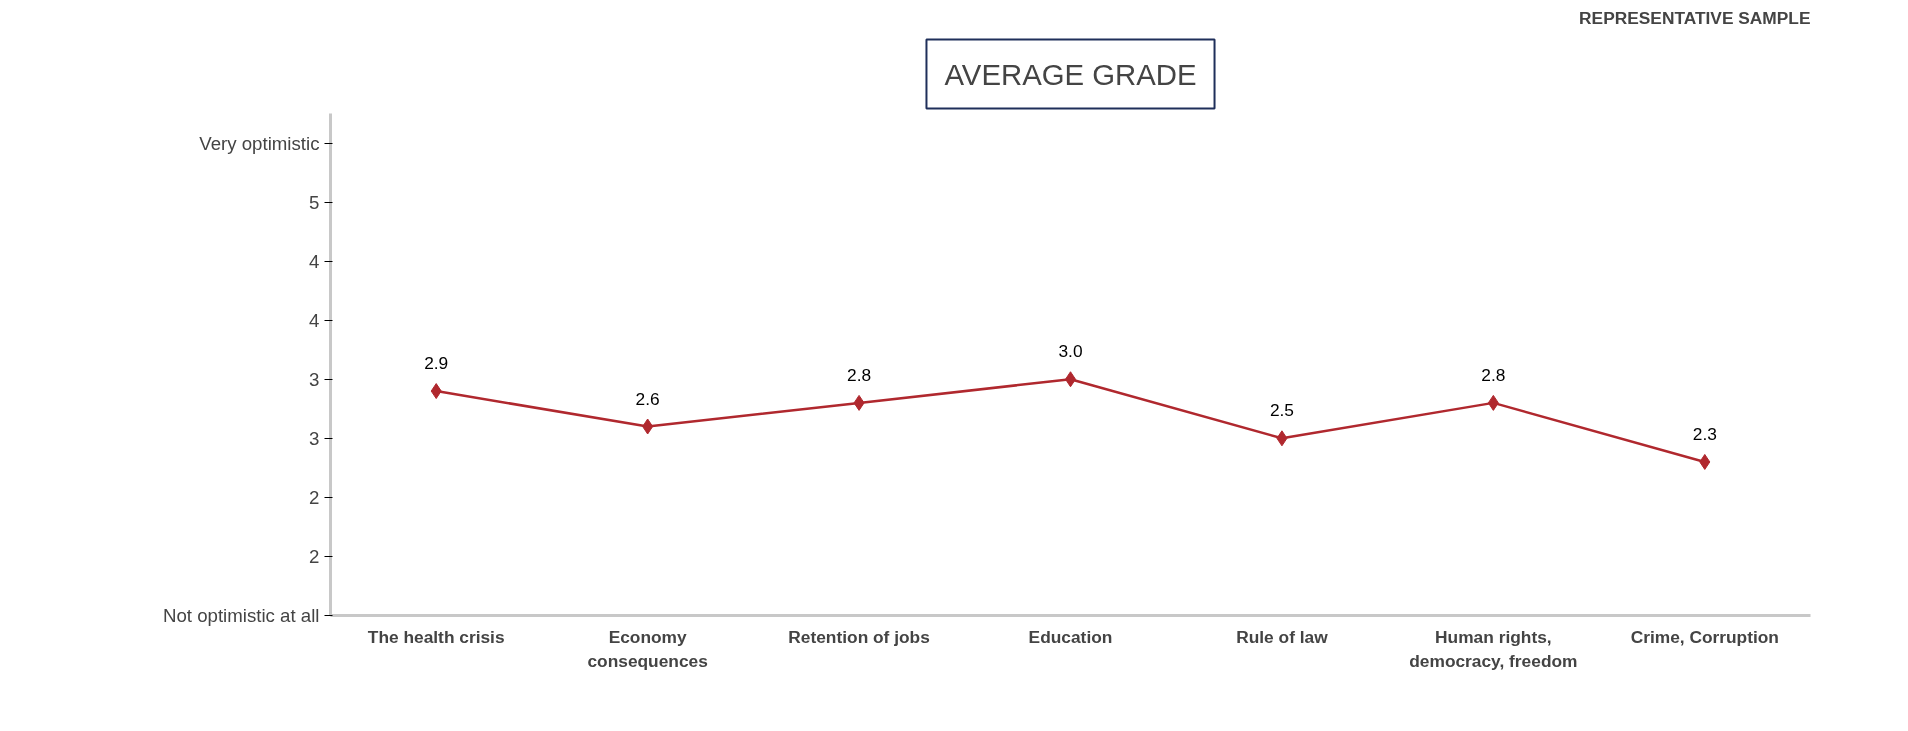 The width and height of the screenshot is (1908, 731). What do you see at coordinates (1281, 410) in the screenshot?
I see `text: 2.5` at bounding box center [1281, 410].